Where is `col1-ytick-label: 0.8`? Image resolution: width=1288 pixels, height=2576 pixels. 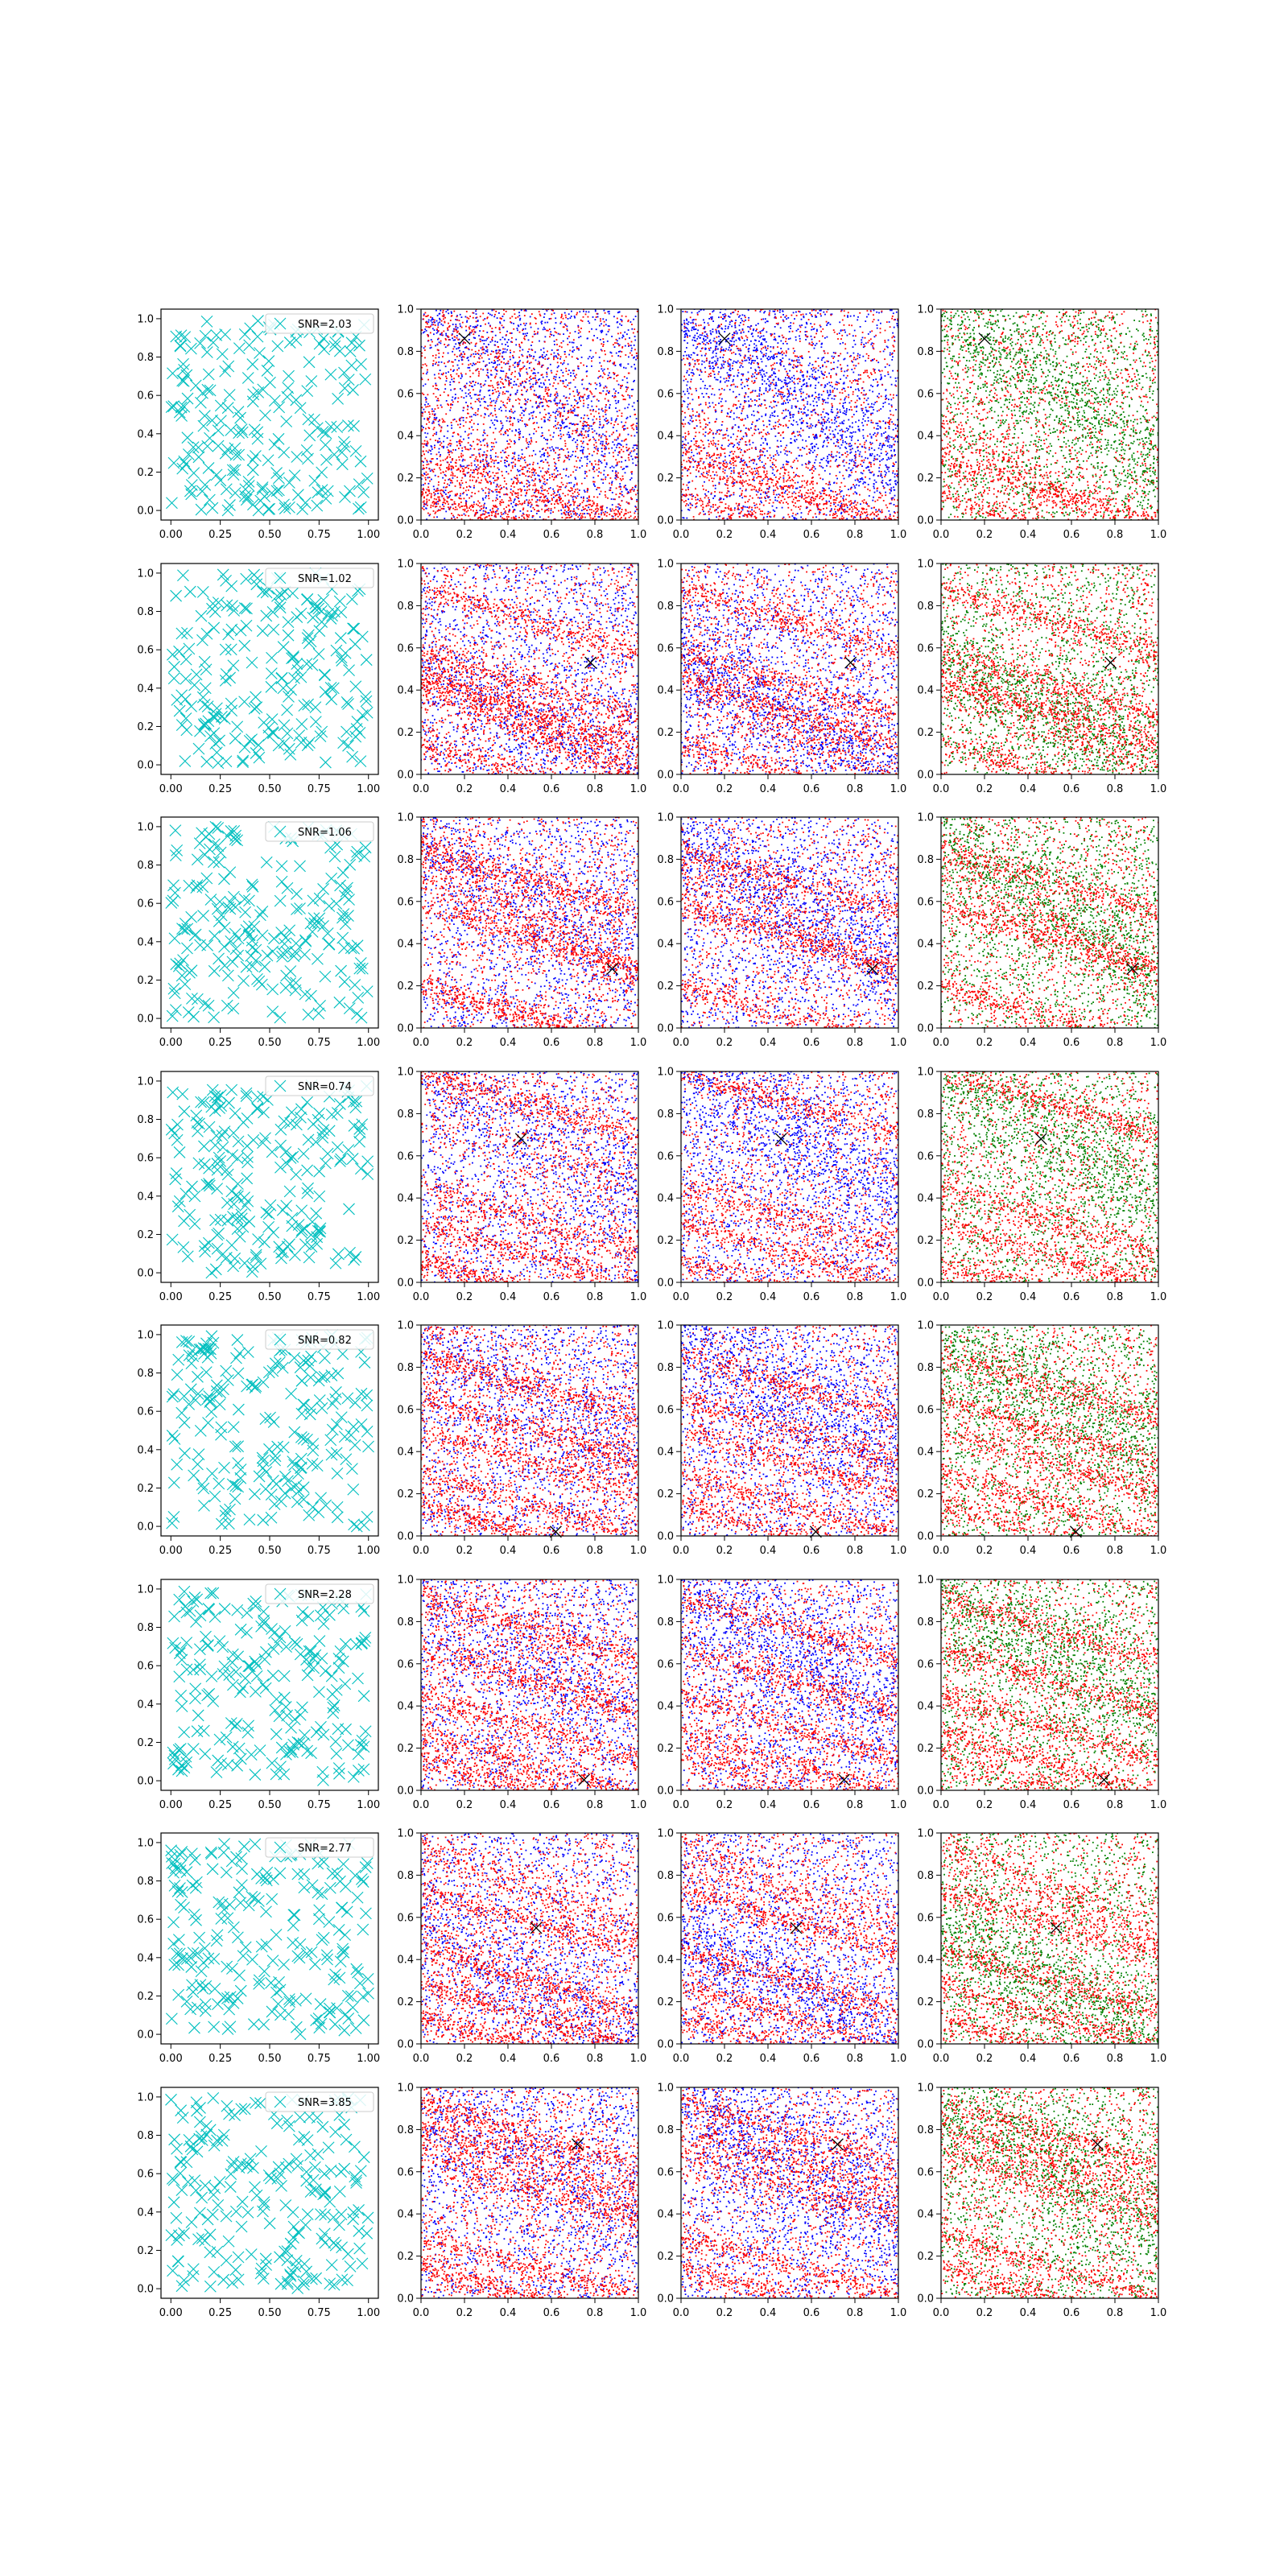
col1-ytick-label: 0.8 is located at coordinates (405, 607).